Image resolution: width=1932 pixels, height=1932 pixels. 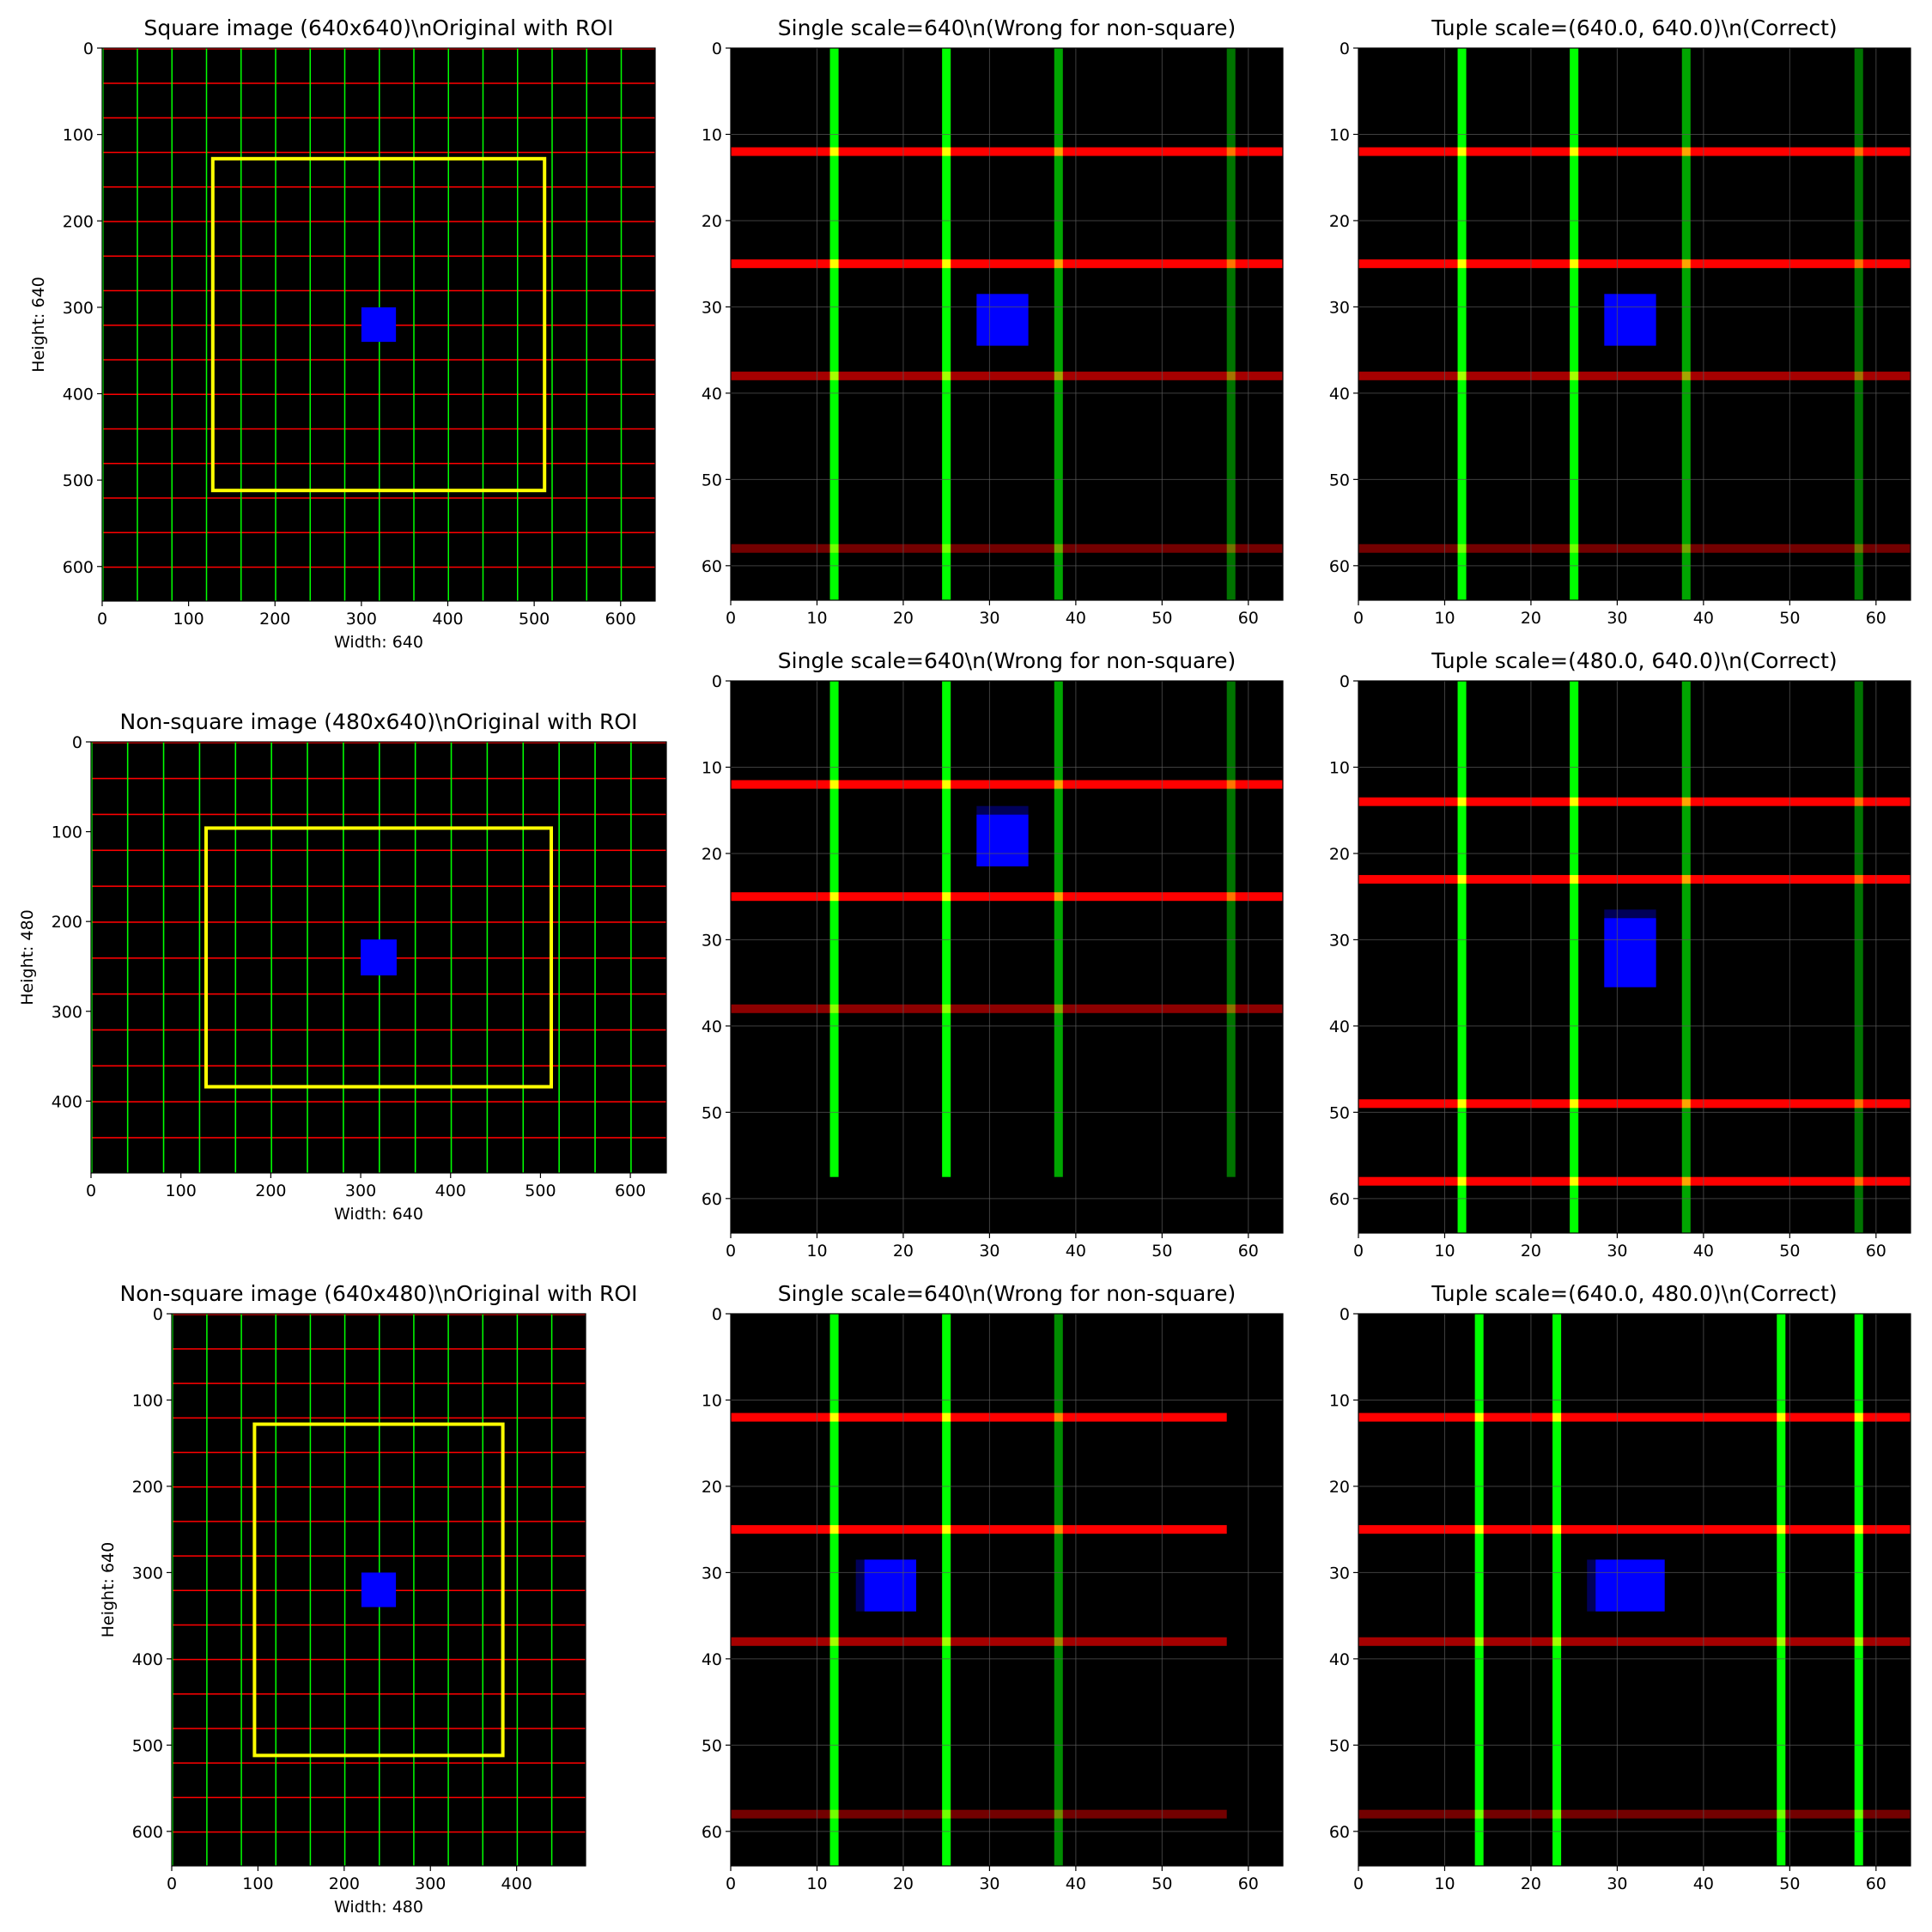 What do you see at coordinates (78, 308) in the screenshot?
I see `y-tick-label: 300` at bounding box center [78, 308].